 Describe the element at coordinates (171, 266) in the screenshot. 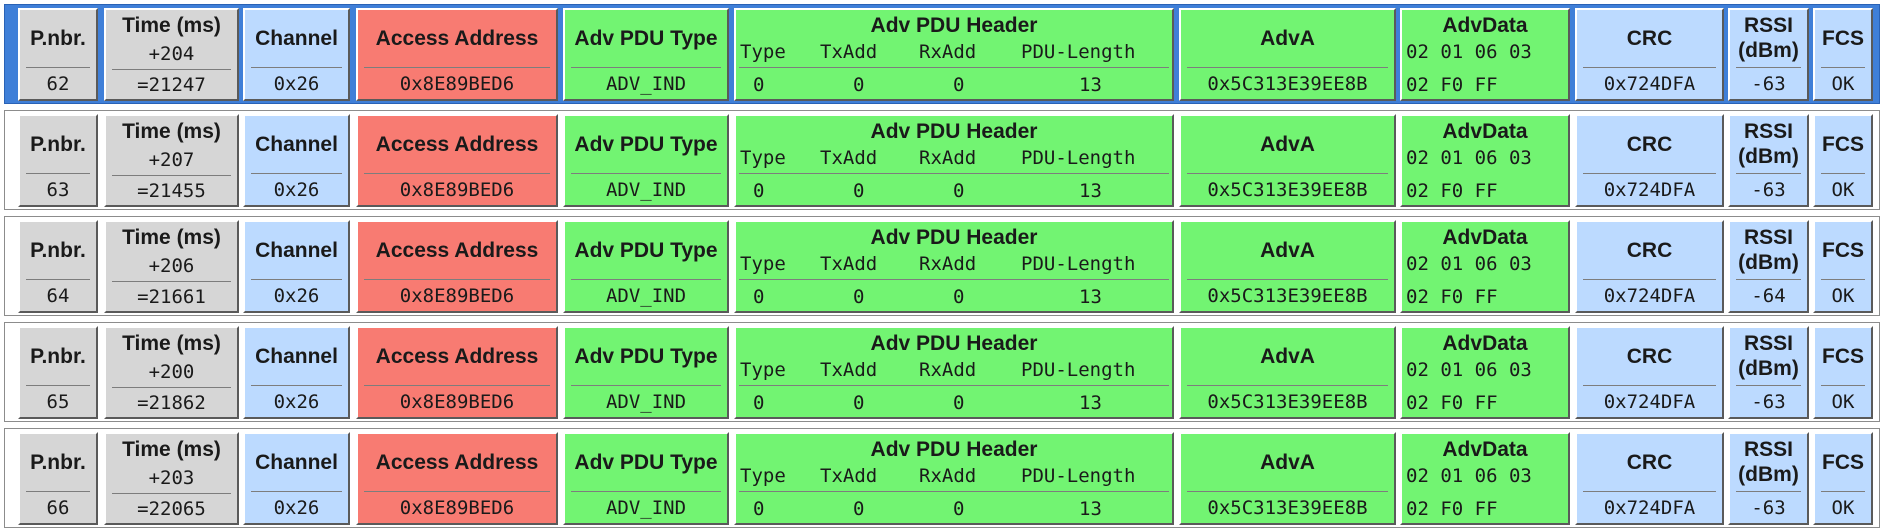

I see `time-cell: Time (ms) +206 =21661` at that location.